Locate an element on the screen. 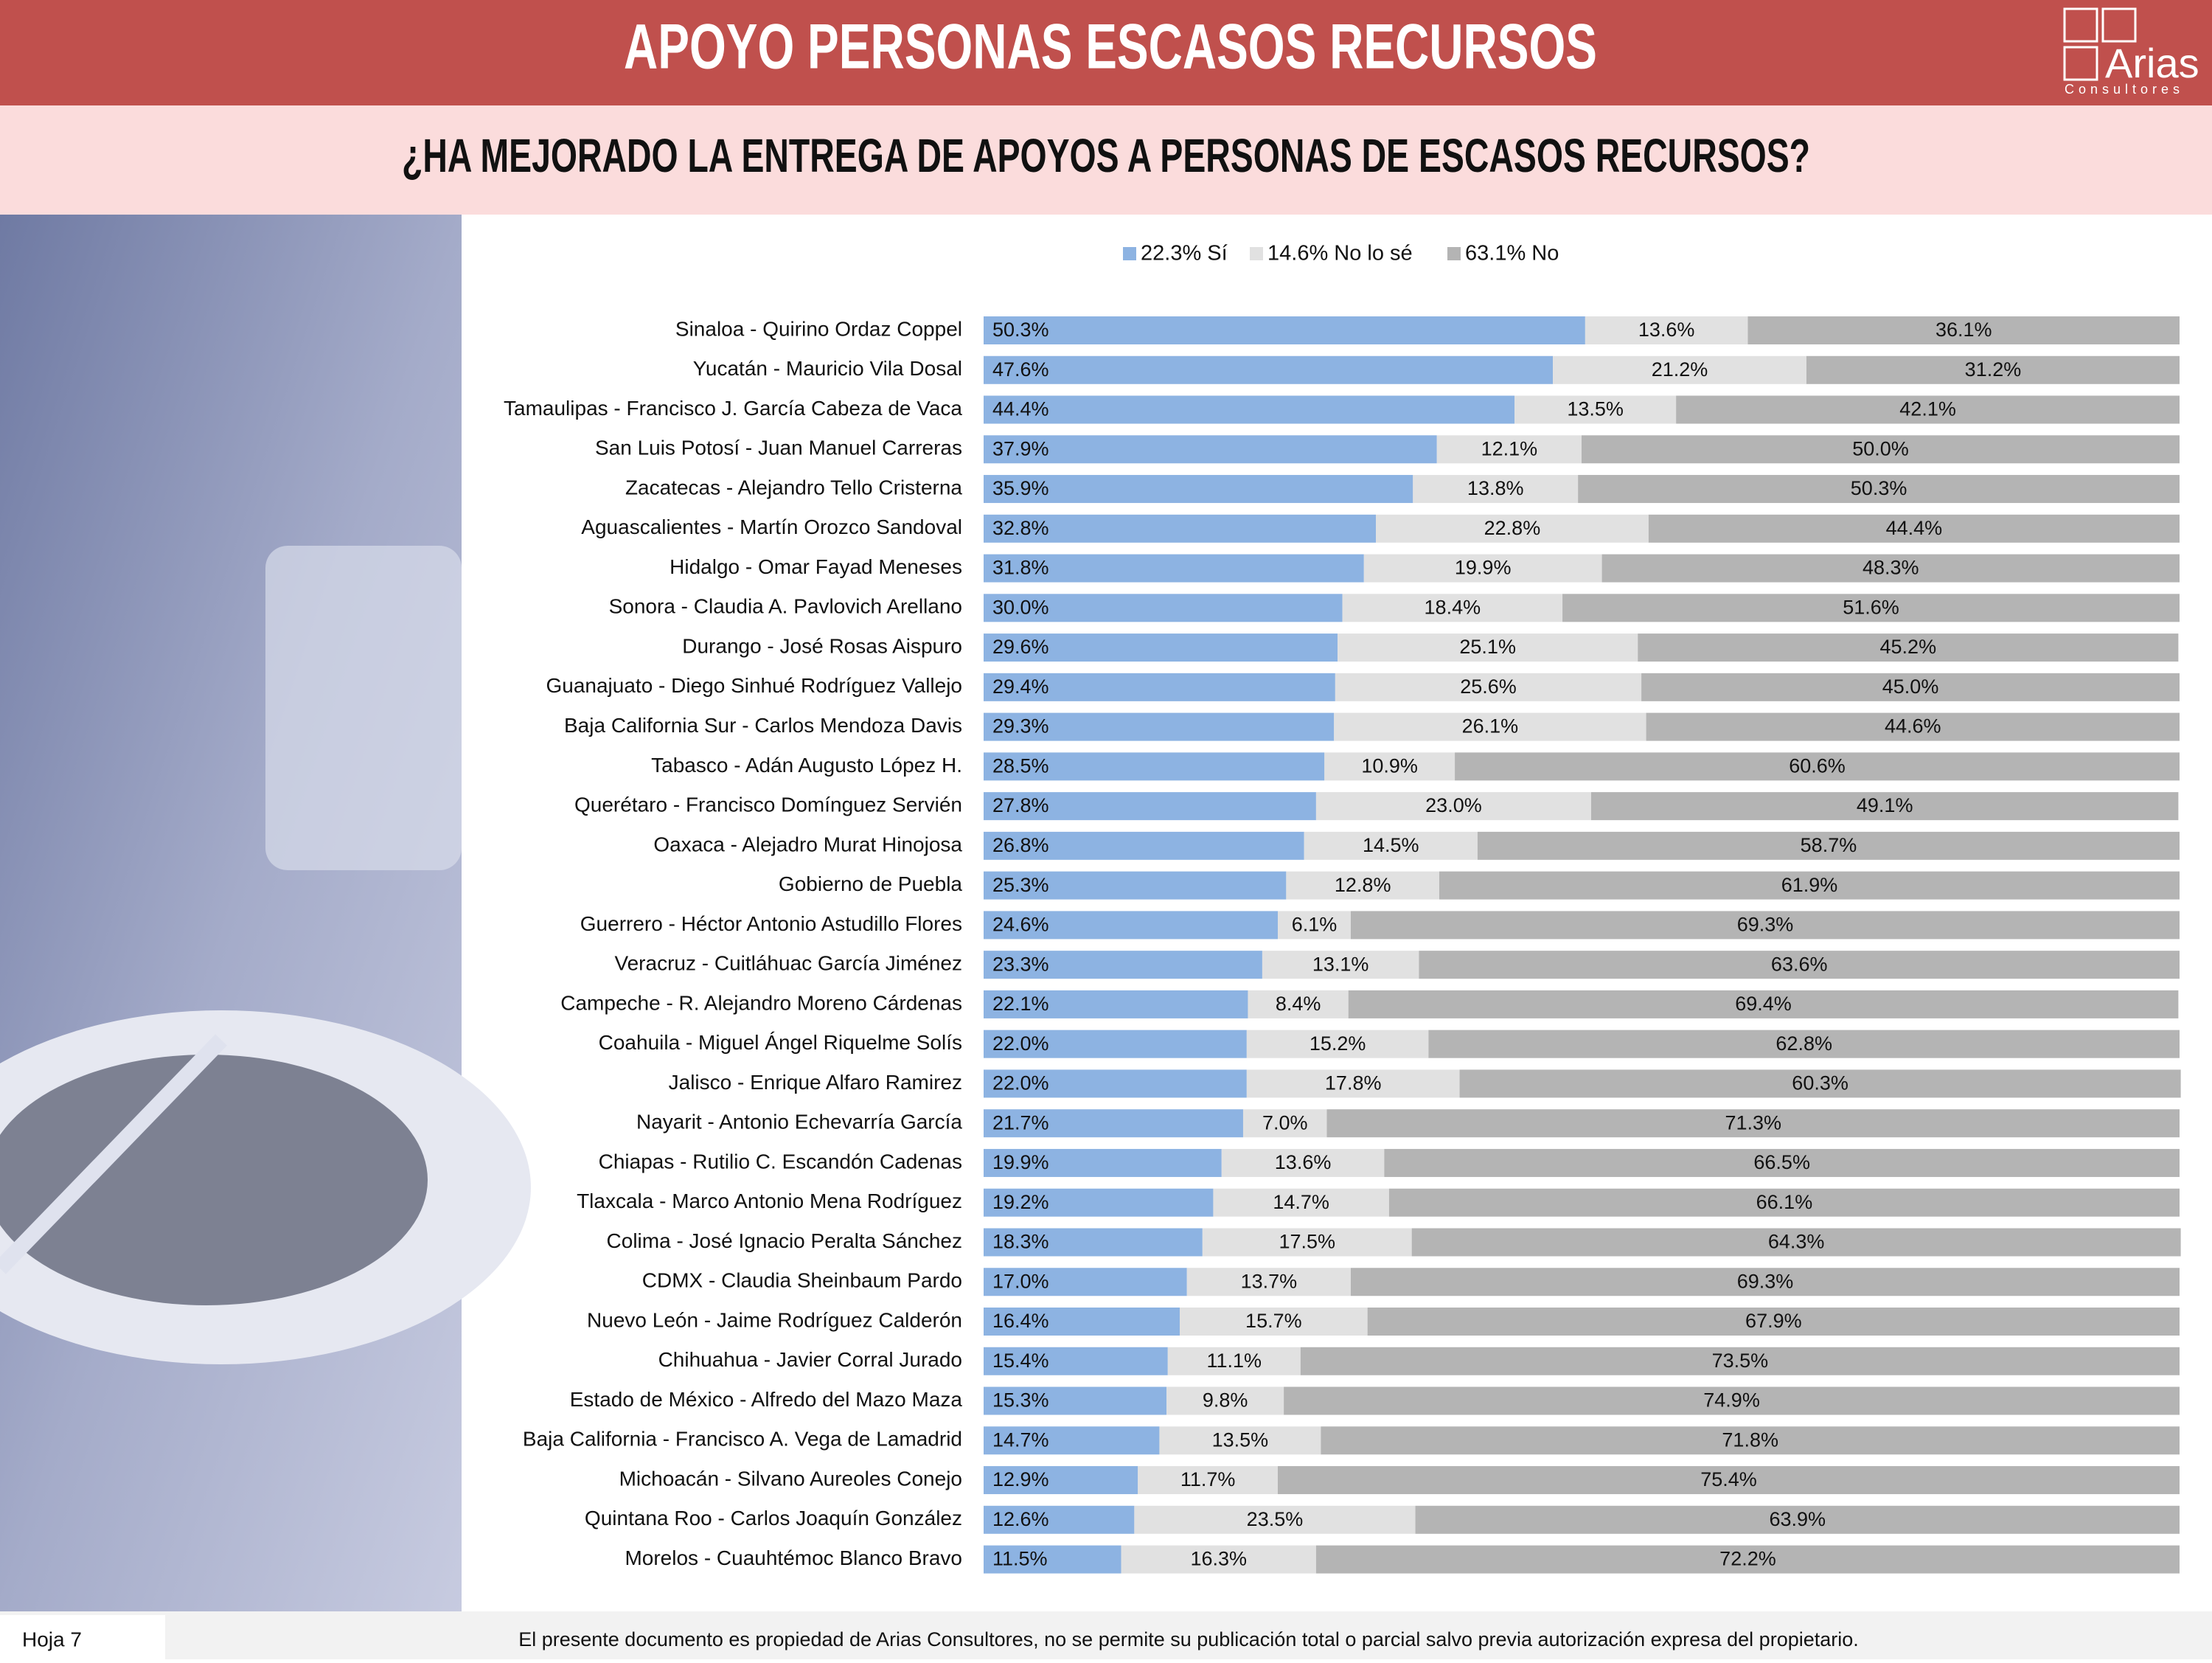  value-label: 71.3% is located at coordinates (1753, 1122).